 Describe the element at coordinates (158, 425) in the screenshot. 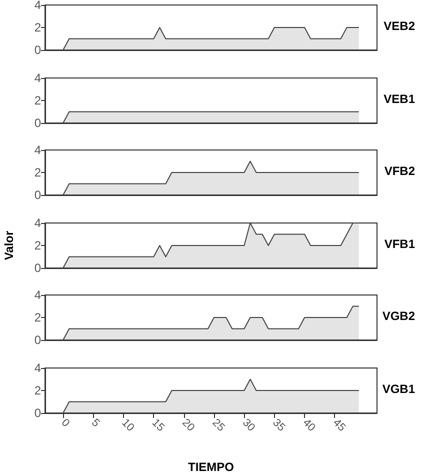

I see `x-tick-label: 15` at that location.